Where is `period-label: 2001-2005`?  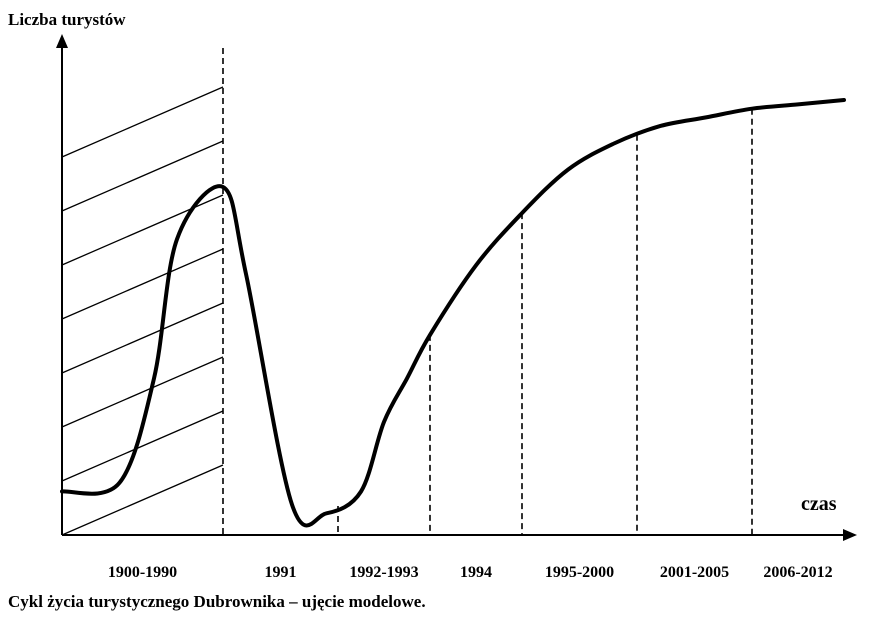 period-label: 2001-2005 is located at coordinates (694, 572).